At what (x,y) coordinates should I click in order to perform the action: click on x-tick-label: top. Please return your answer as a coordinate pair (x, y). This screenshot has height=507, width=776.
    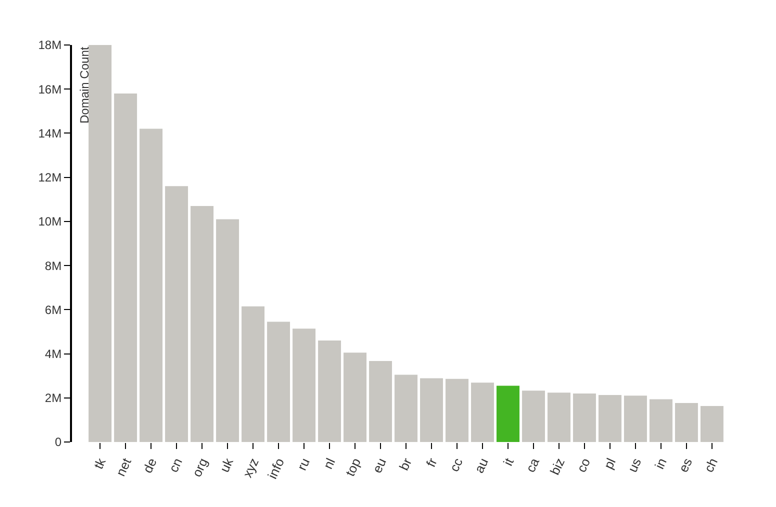
    Looking at the image, I should click on (353, 467).